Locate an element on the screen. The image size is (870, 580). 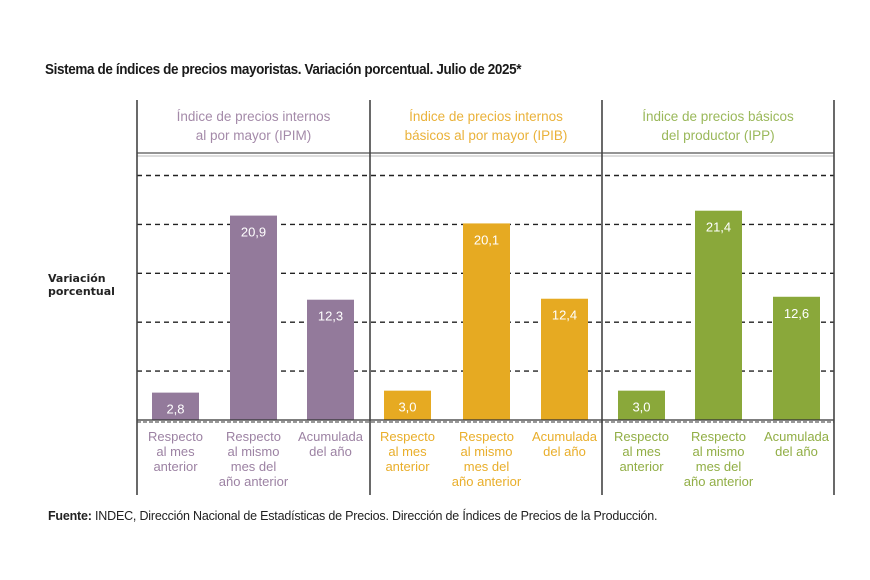
group-header: del productor (IPP) is located at coordinates (717, 135).